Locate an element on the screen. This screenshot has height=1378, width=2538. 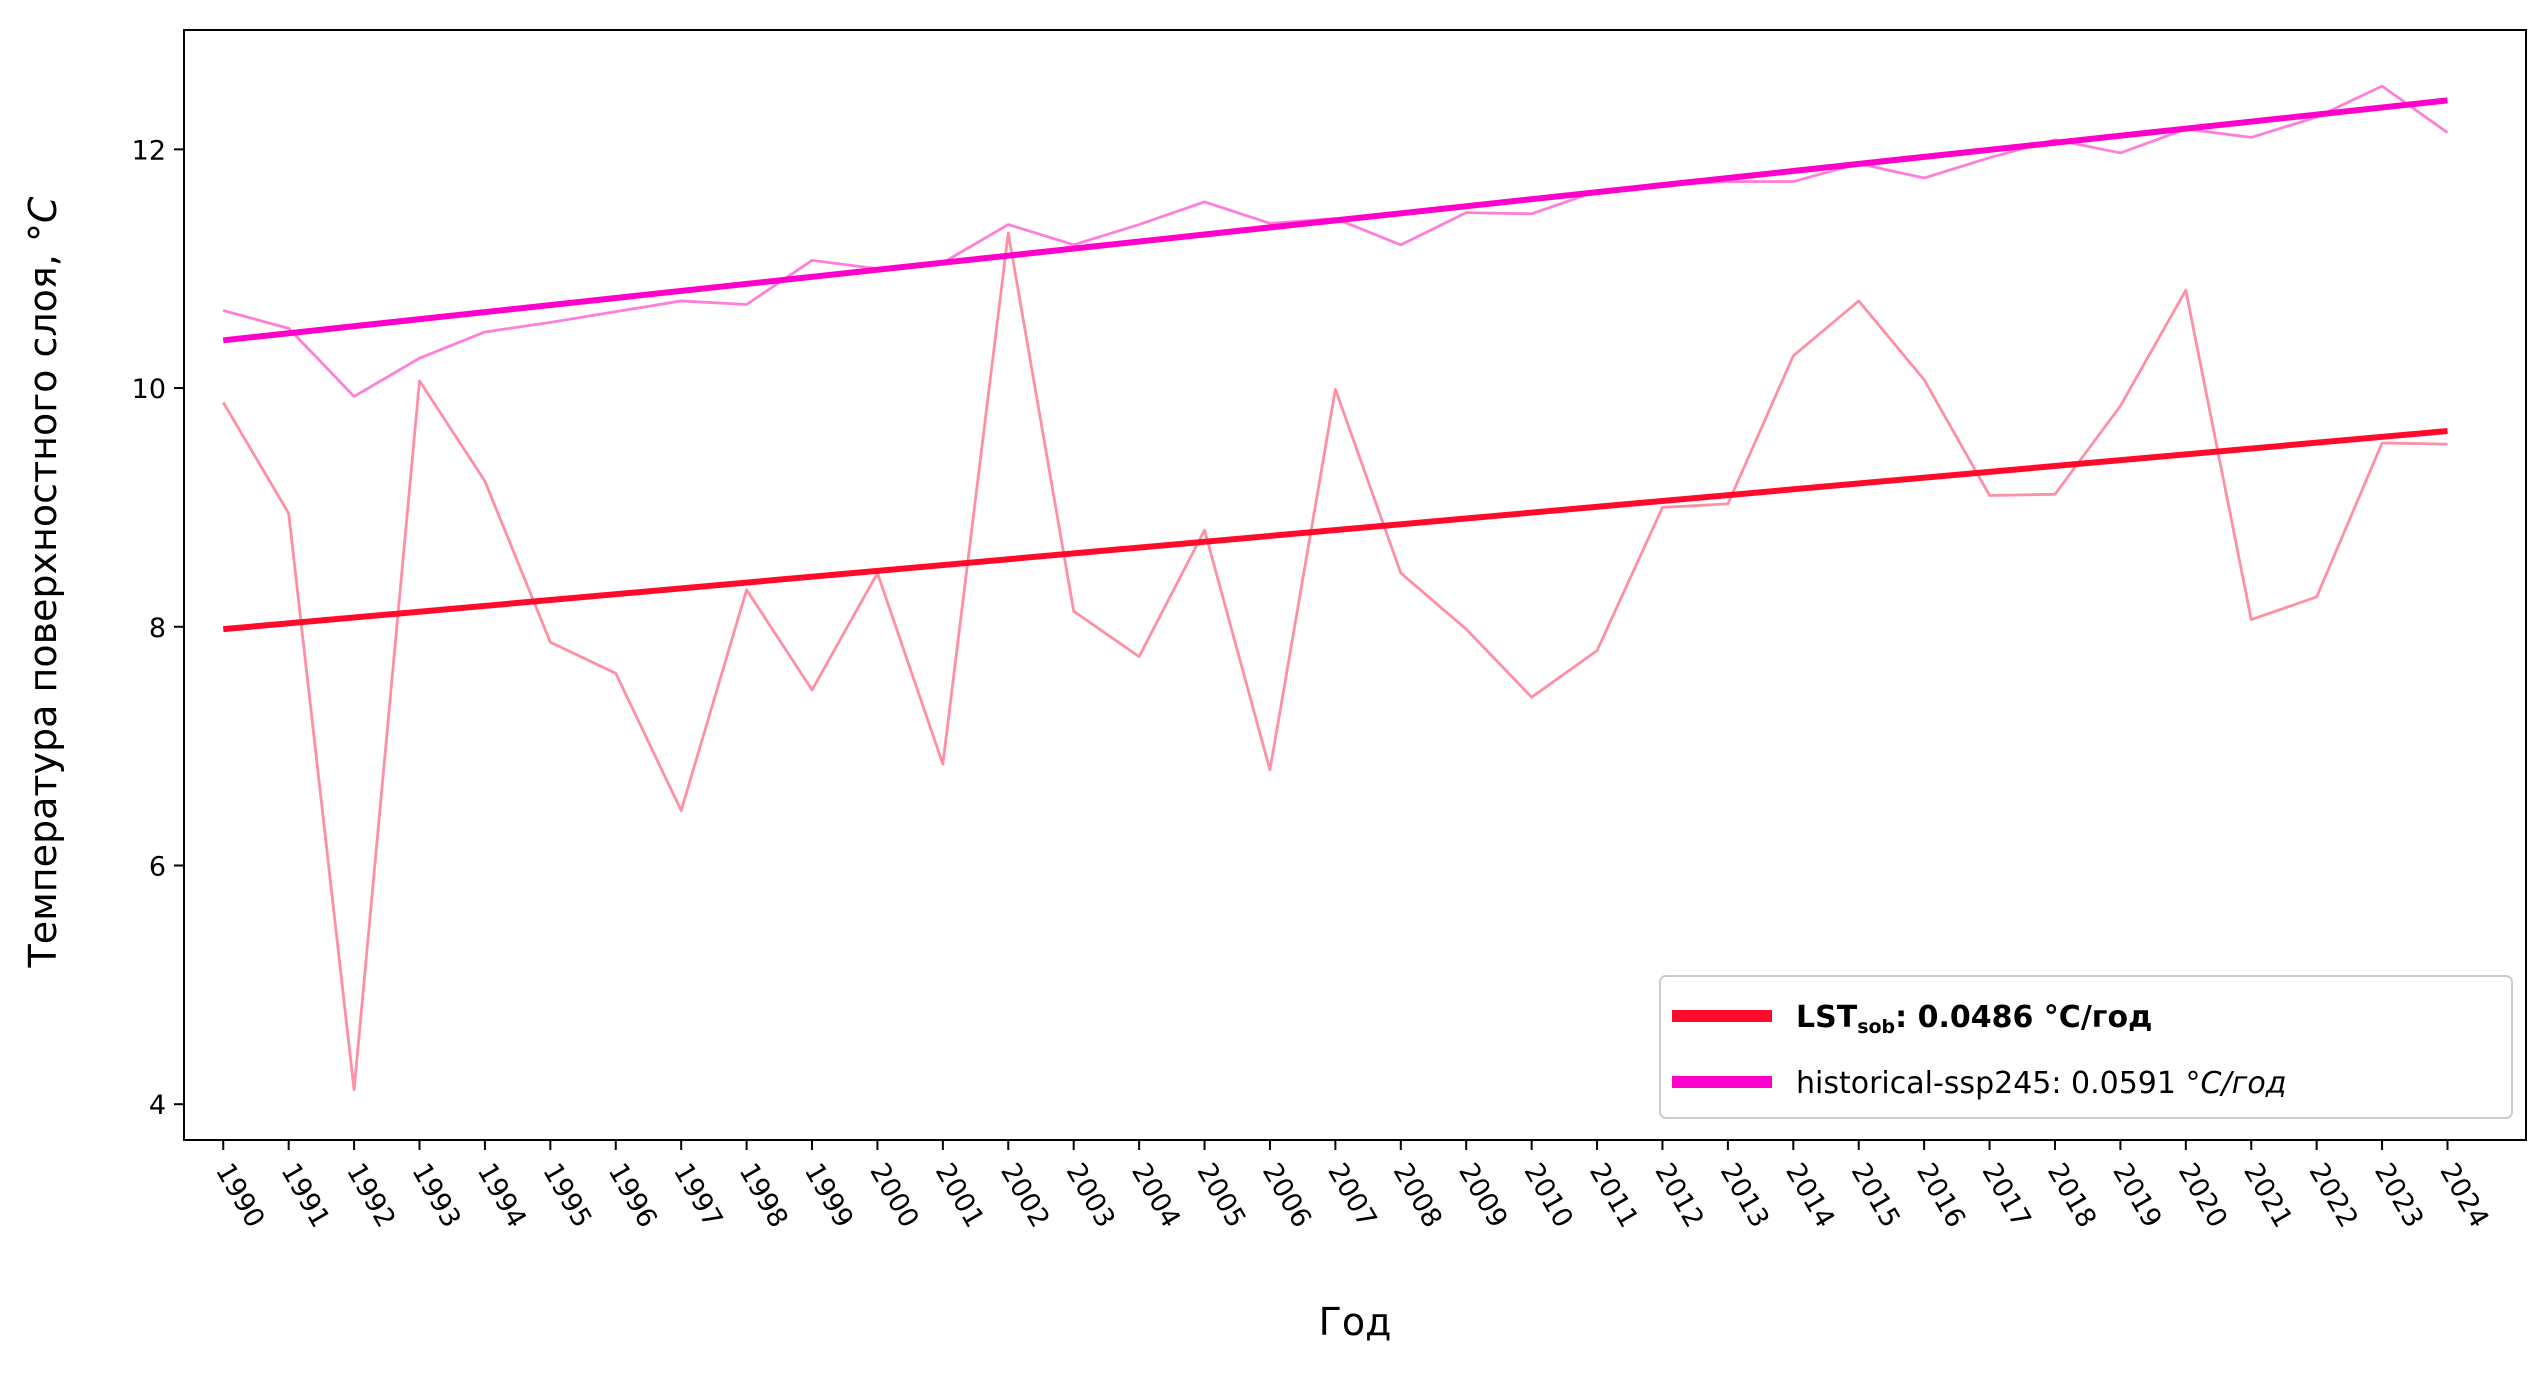
x-tick-label: 2001 is located at coordinates (959, 1195).